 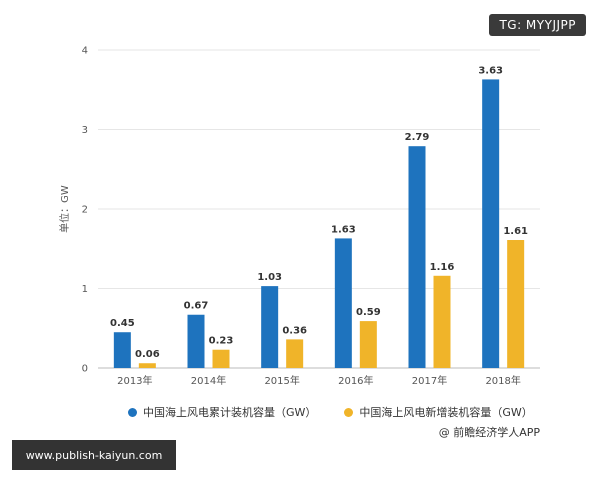 What do you see at coordinates (64, 209) in the screenshot?
I see `y-axis-label: 单位：GW` at bounding box center [64, 209].